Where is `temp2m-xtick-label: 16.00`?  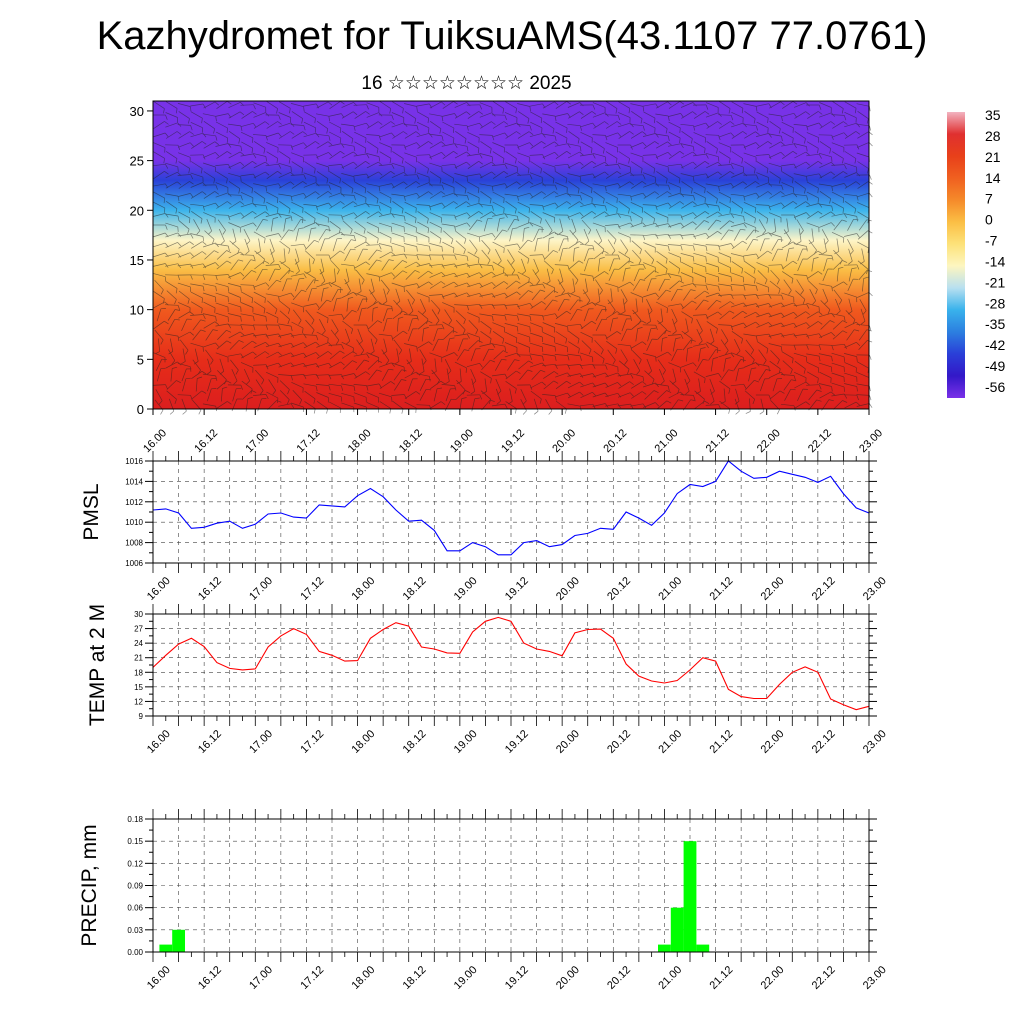 temp2m-xtick-label: 16.00 is located at coordinates (159, 742).